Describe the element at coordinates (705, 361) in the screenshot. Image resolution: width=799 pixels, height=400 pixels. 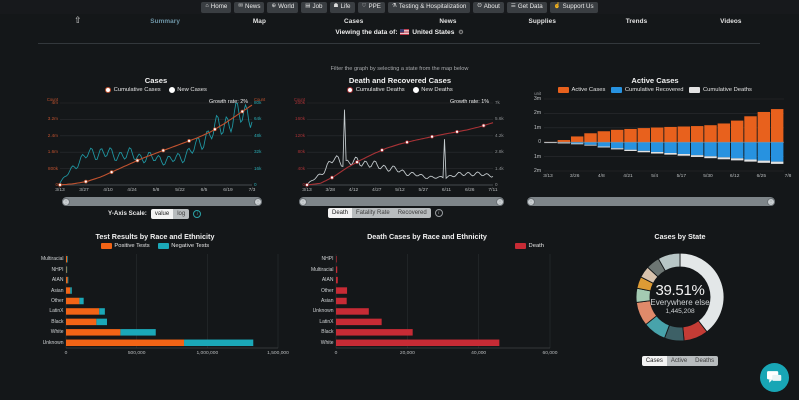
I see `seg-option-deaths: Deaths` at that location.